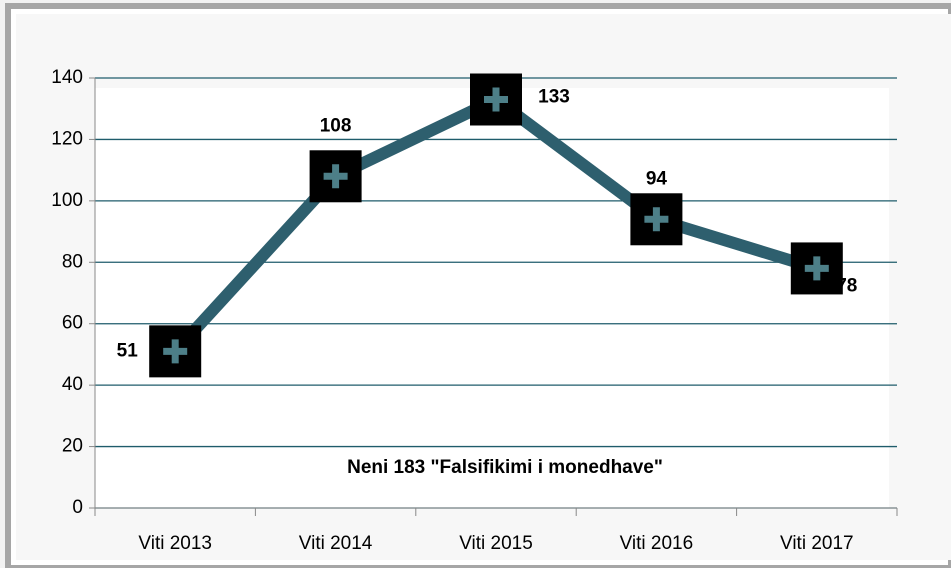 The height and width of the screenshot is (573, 951). I want to click on x-tick-label: Viti 2017, so click(817, 543).